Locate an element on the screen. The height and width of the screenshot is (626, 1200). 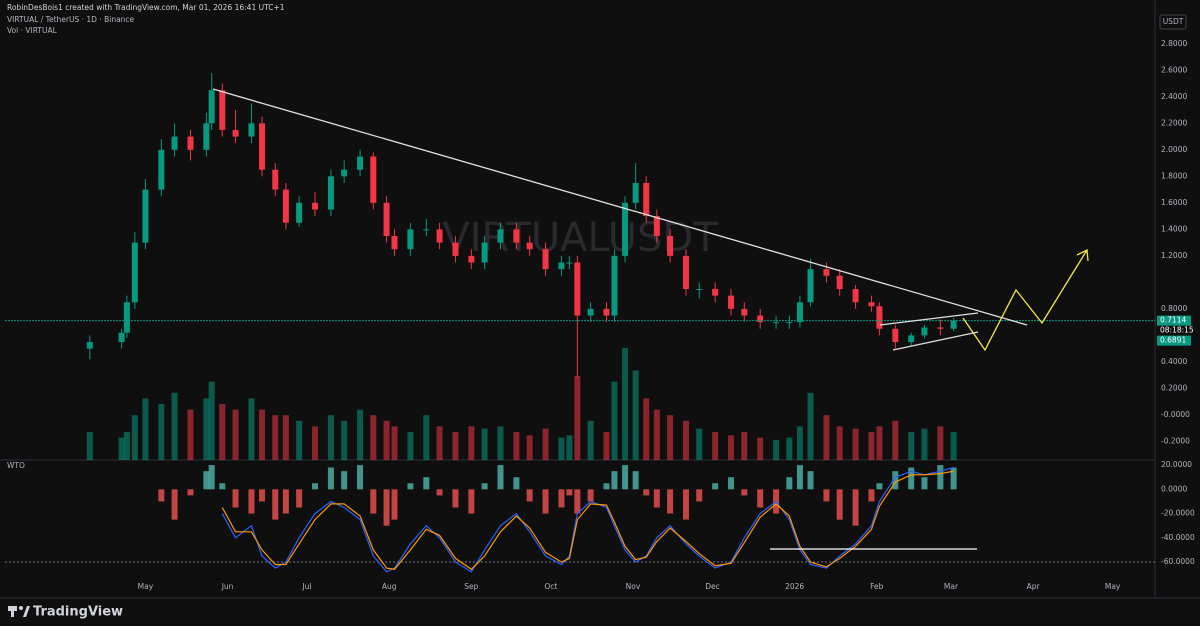
y-tick-label: 2.2000 is located at coordinates (1174, 122).